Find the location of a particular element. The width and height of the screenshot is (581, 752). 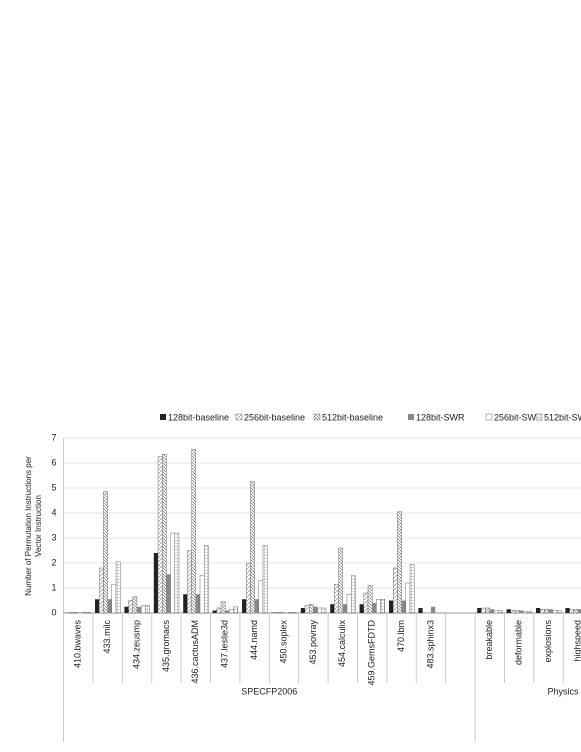

legend-label: 128bit-baseline is located at coordinates (198, 417).